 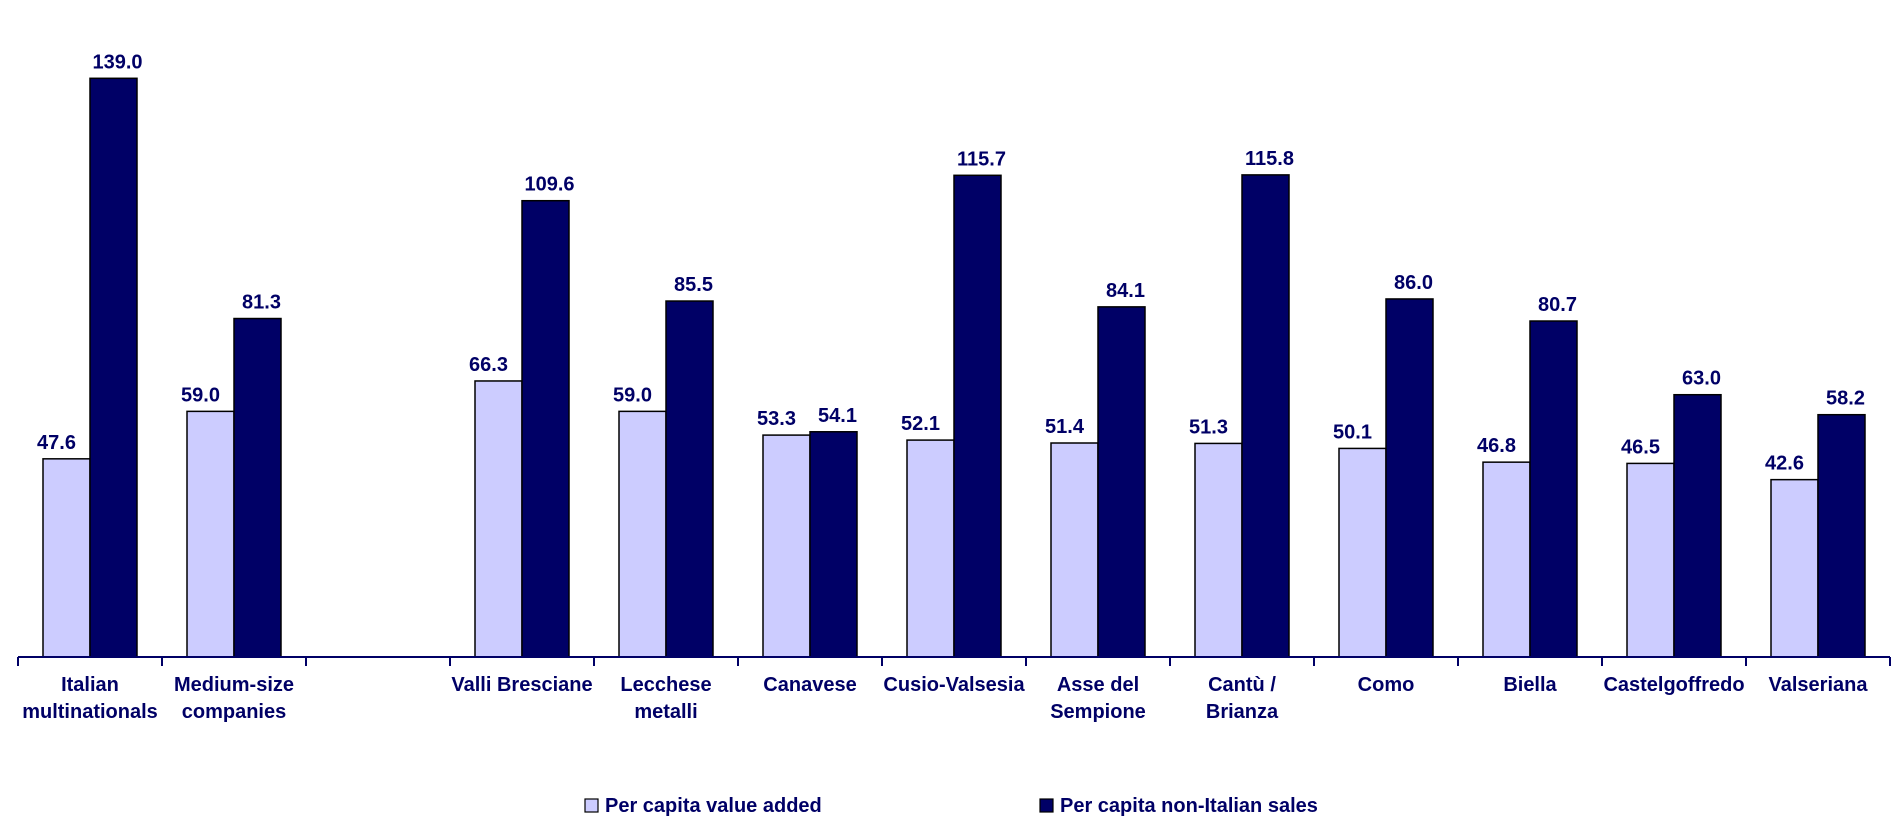 What do you see at coordinates (837, 416) in the screenshot?
I see `data-label: 54.1` at bounding box center [837, 416].